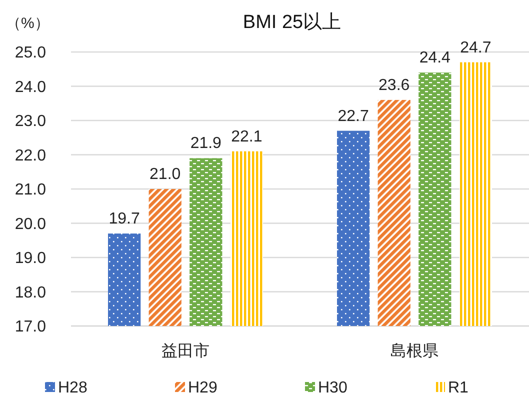 The image size is (529, 401). I want to click on data-label: 19.7, so click(124, 219).